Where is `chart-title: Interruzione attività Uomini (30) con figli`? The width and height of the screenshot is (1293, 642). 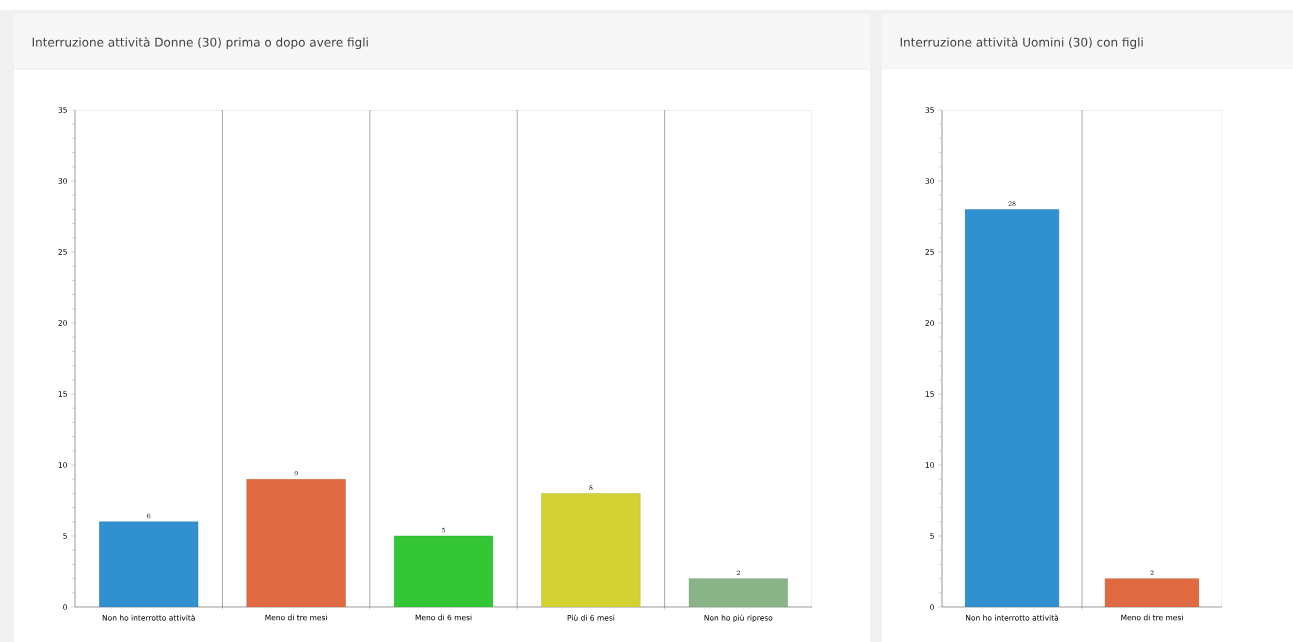 chart-title: Interruzione attività Uomini (30) con figli is located at coordinates (1021, 43).